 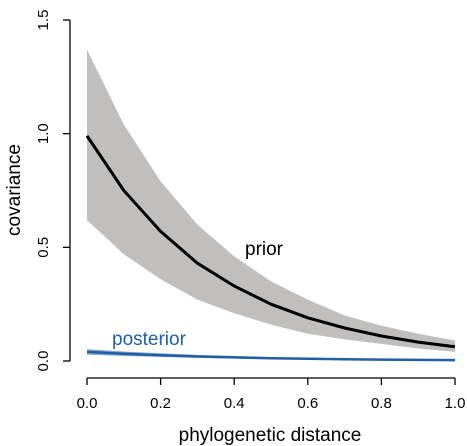 What do you see at coordinates (87, 403) in the screenshot?
I see `x-tick-label: 0.0` at bounding box center [87, 403].